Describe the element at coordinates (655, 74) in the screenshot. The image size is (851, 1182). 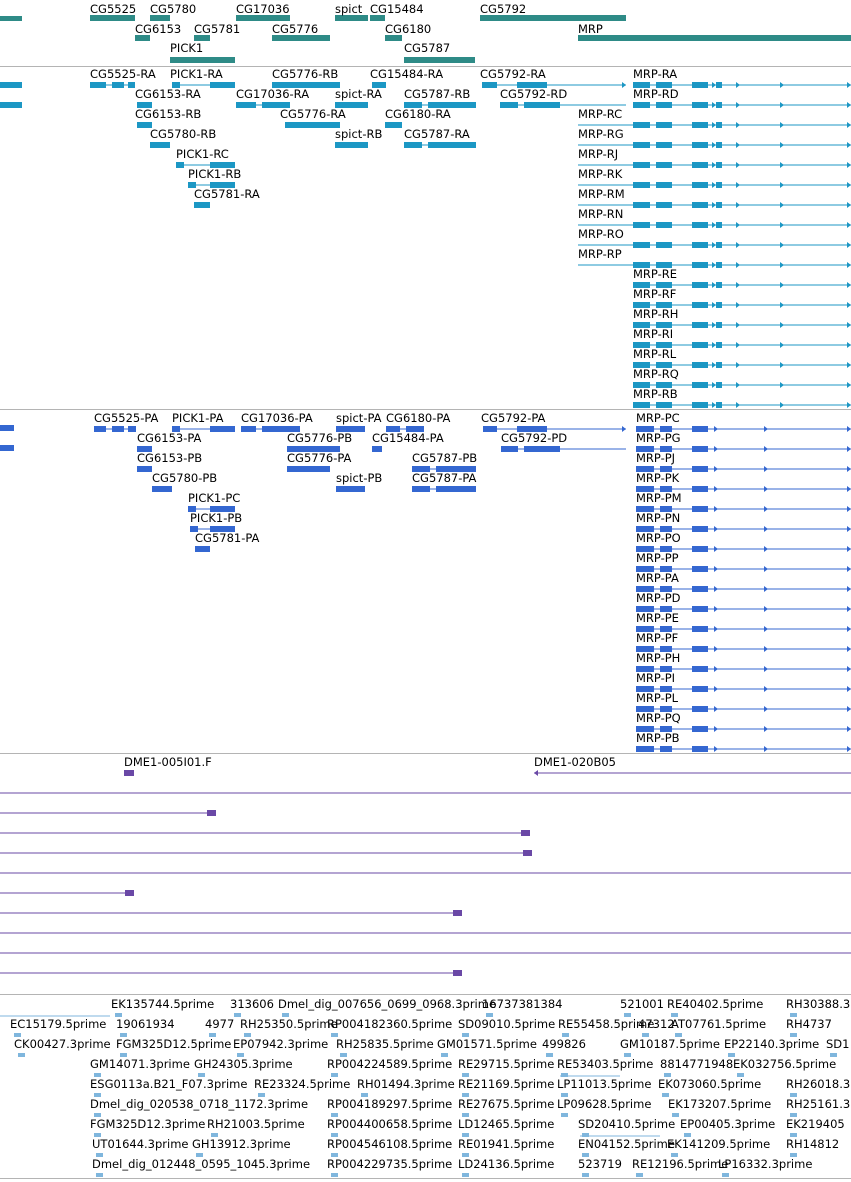
I see `transcript-label: MRP-RA` at that location.